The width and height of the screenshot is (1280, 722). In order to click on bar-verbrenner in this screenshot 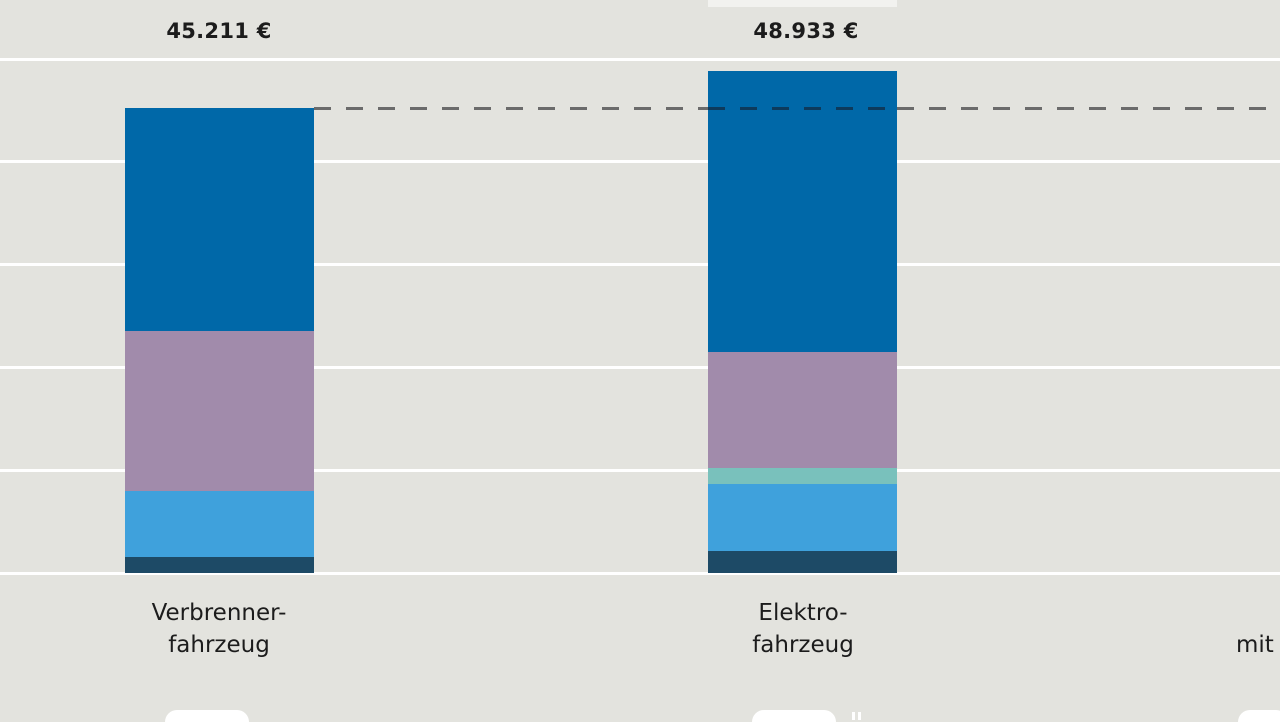, I will do `click(219, 340)`.